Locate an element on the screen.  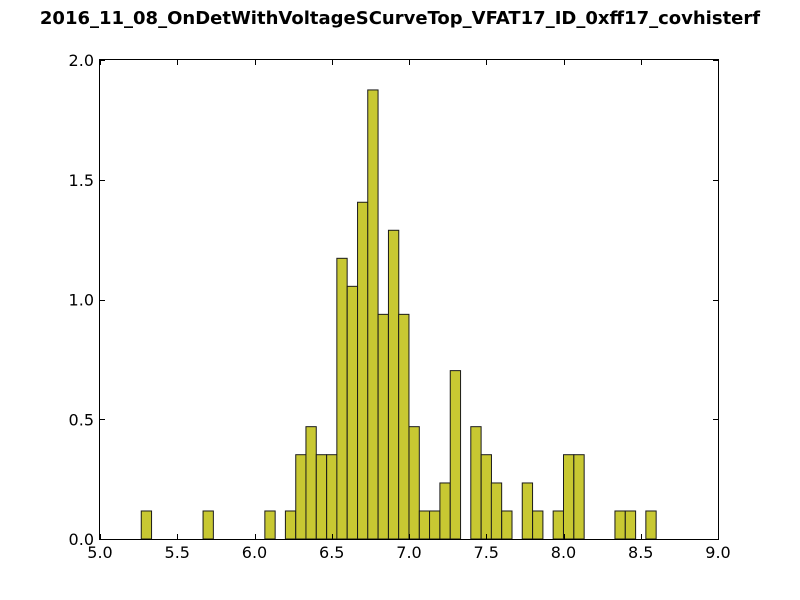
y-tick-labels: 0.0 0.5 1.0 1.5 2.0 is located at coordinates (81, 300).